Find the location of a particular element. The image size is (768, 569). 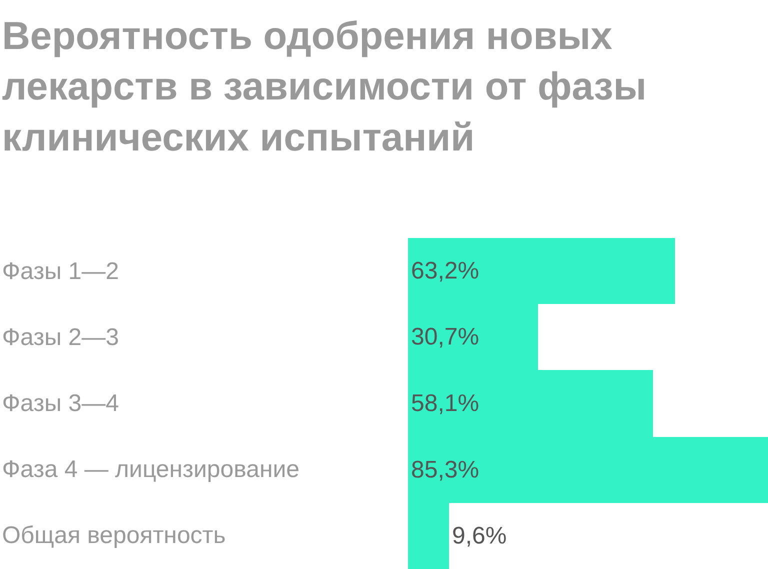

data-label: 63,2% is located at coordinates (445, 271).